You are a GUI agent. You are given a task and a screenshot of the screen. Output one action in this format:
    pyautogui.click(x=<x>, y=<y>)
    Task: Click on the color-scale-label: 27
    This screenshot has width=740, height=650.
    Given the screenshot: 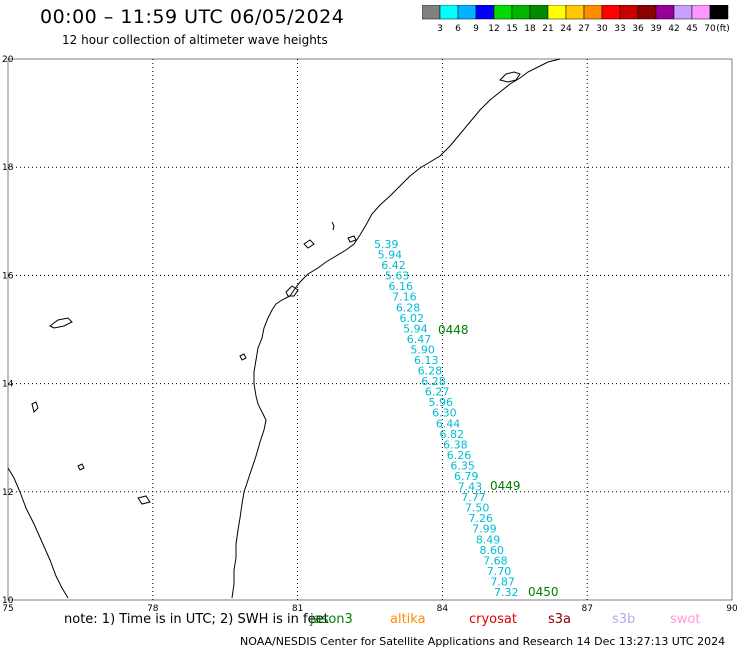 What is the action you would take?
    pyautogui.click(x=583, y=29)
    